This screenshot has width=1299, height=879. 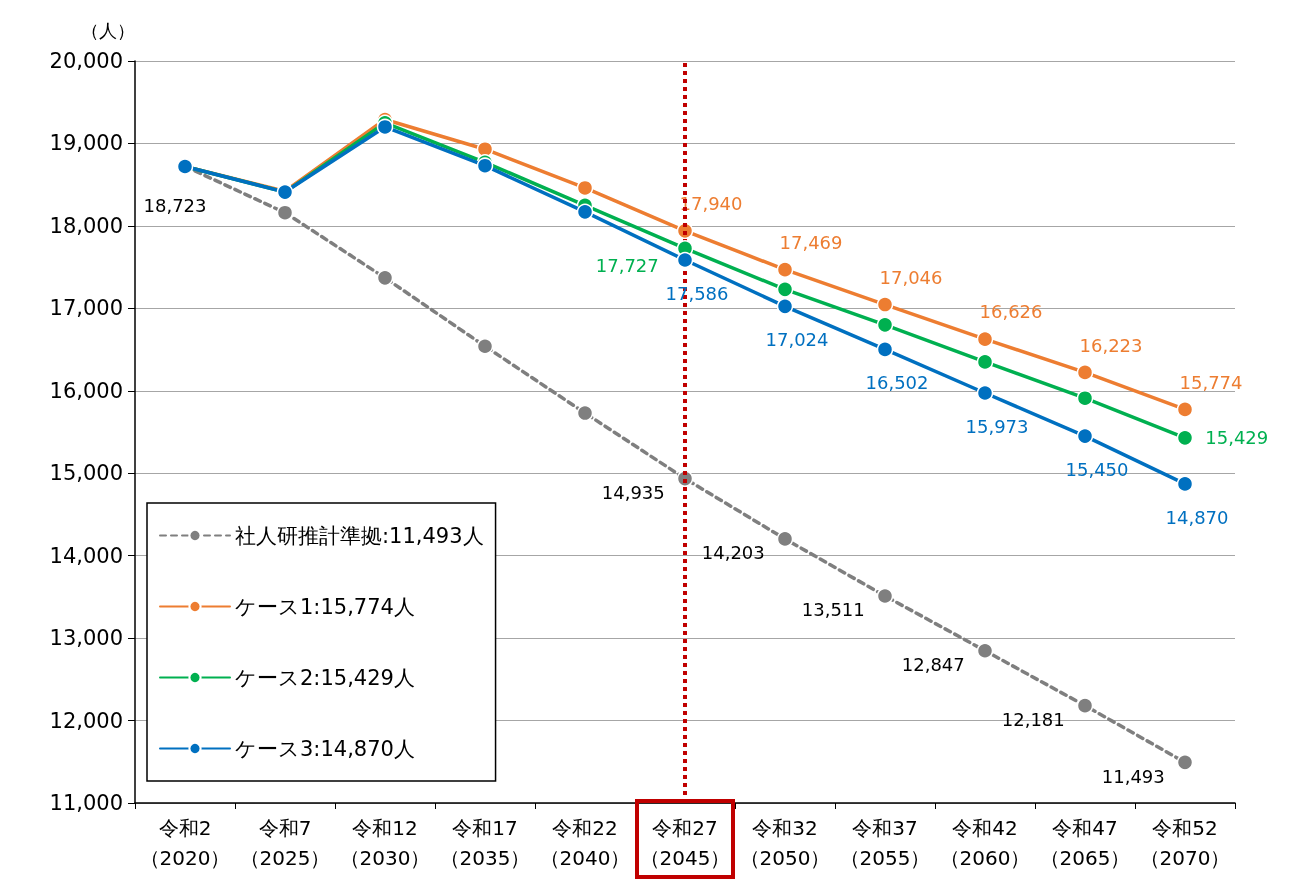 What do you see at coordinates (1085, 843) in the screenshot?
I see `x-tick-label: 令和47 （2065）` at bounding box center [1085, 843].